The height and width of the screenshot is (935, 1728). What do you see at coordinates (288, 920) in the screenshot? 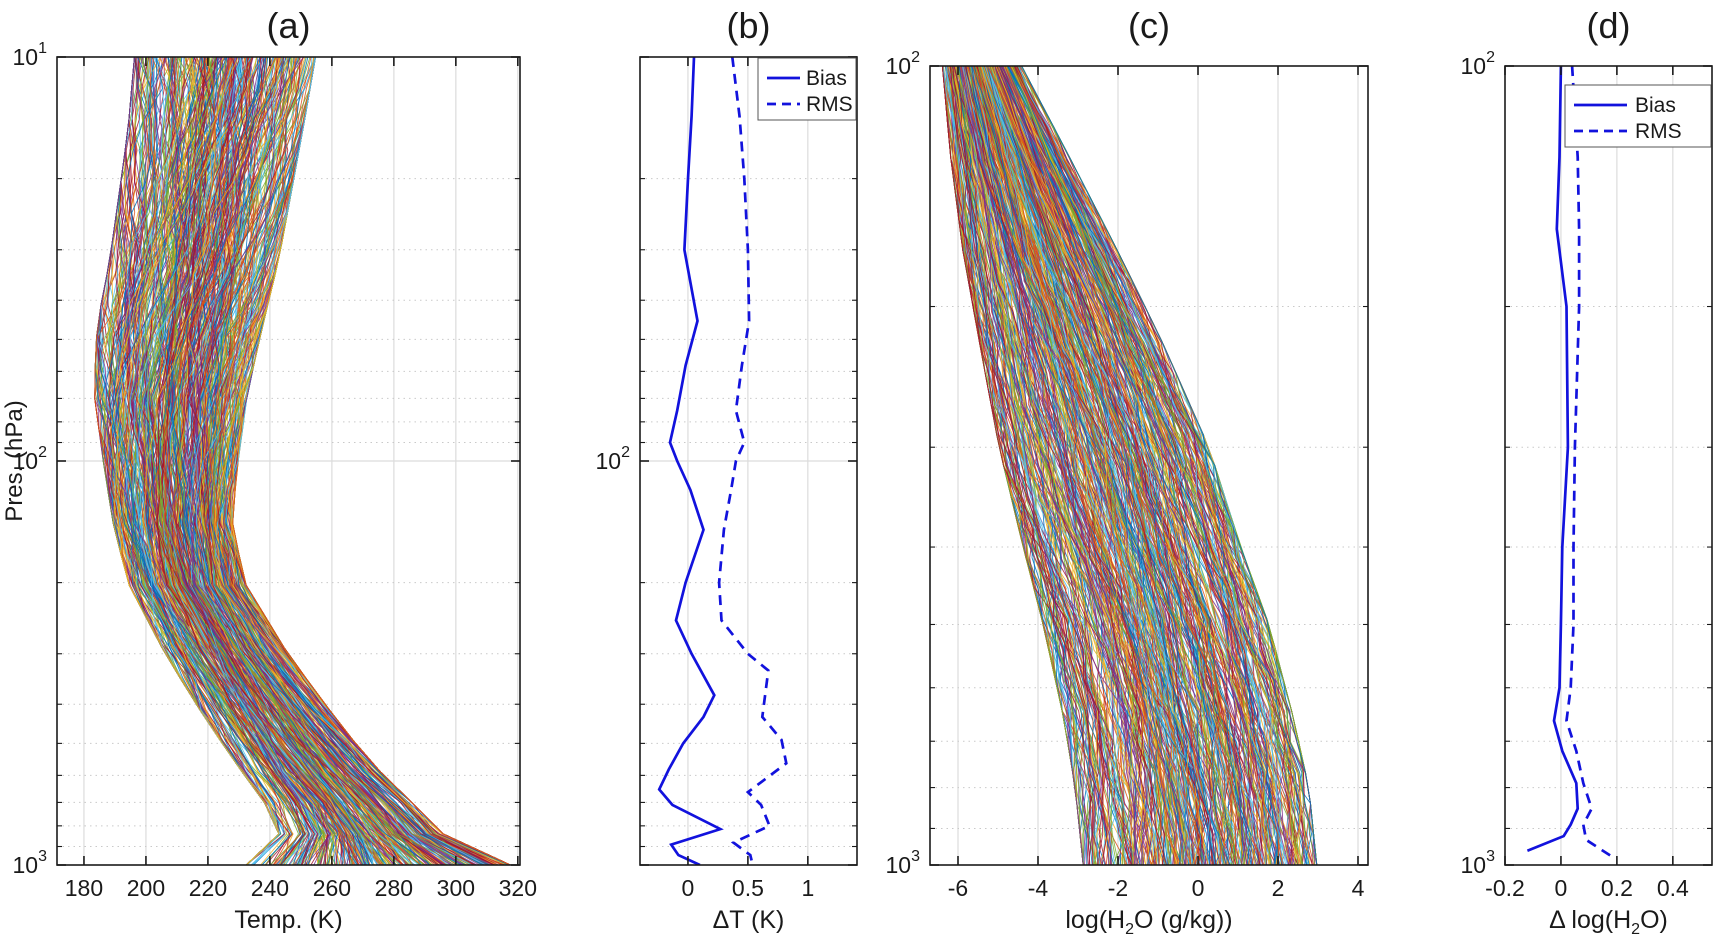
I see `x-axis-label-a: Temp. (K)` at bounding box center [288, 920].